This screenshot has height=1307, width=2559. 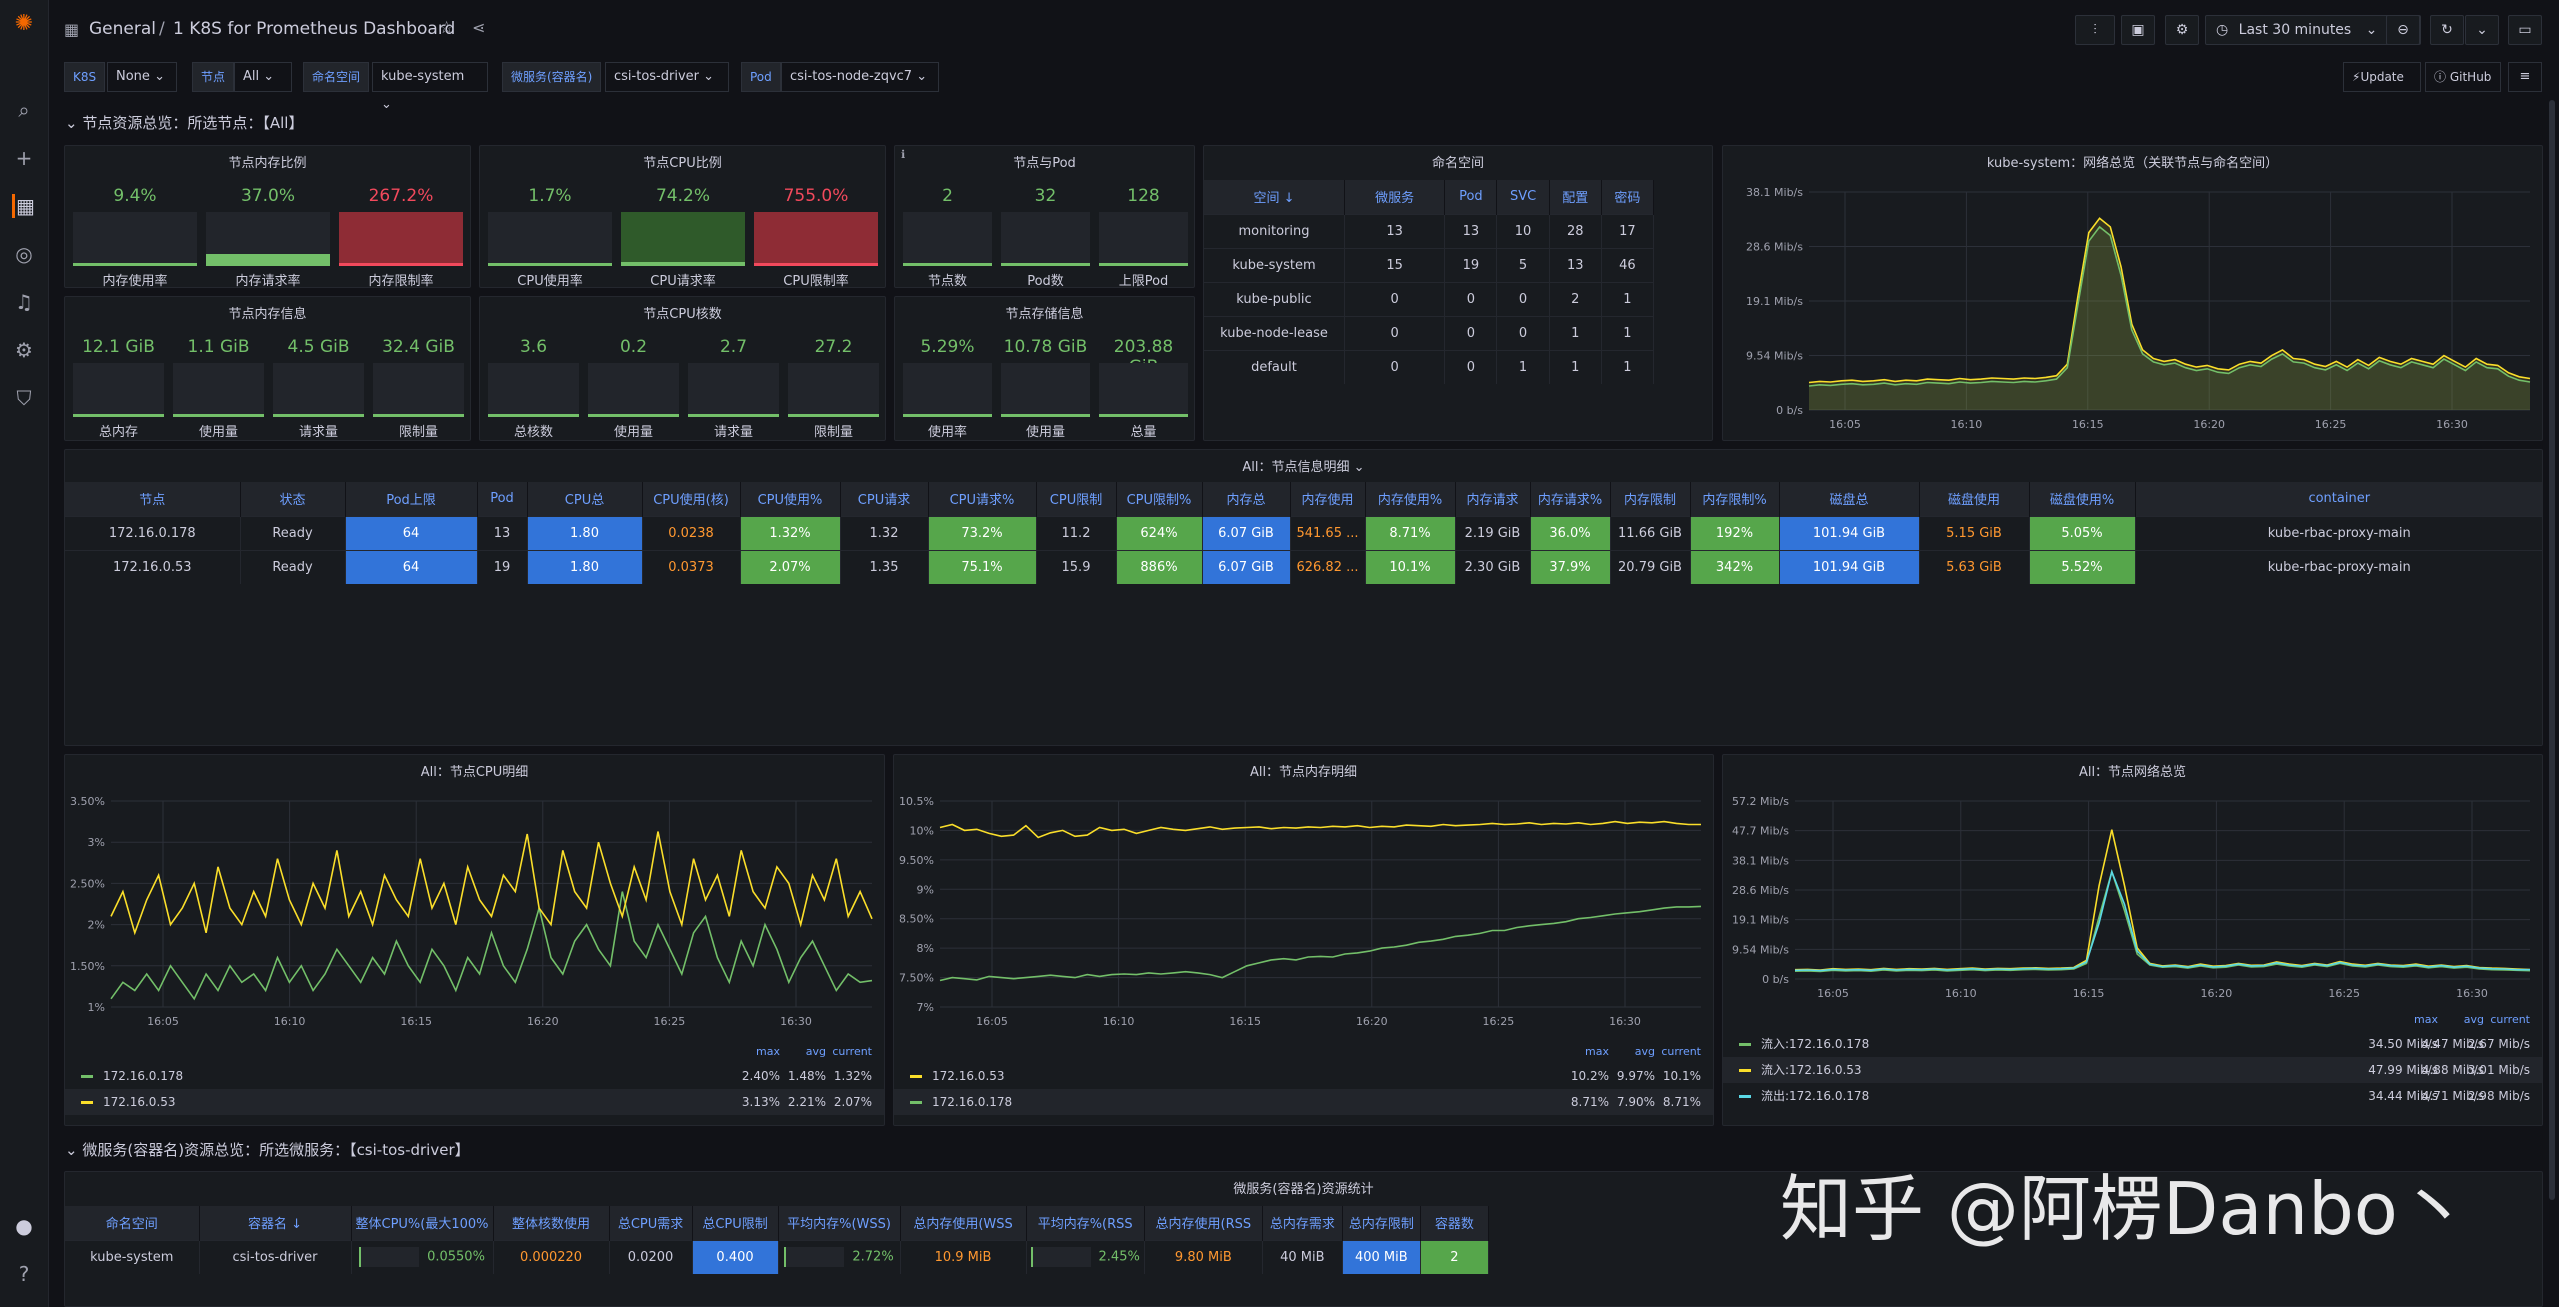 What do you see at coordinates (651, 1223) in the screenshot?
I see `svc-col-header: 总CPU需求` at bounding box center [651, 1223].